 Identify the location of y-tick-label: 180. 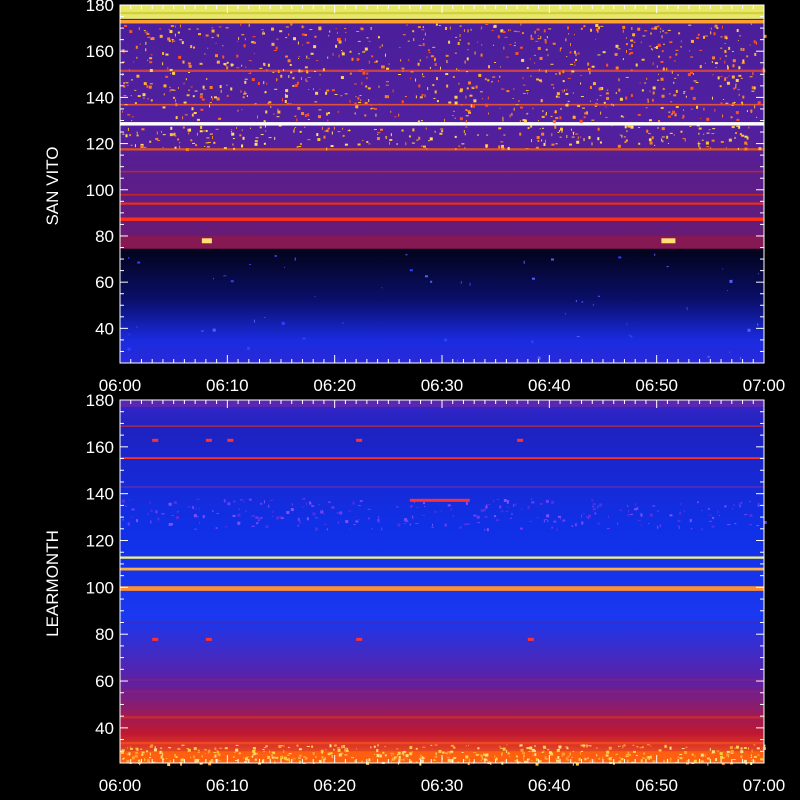
(100, 400).